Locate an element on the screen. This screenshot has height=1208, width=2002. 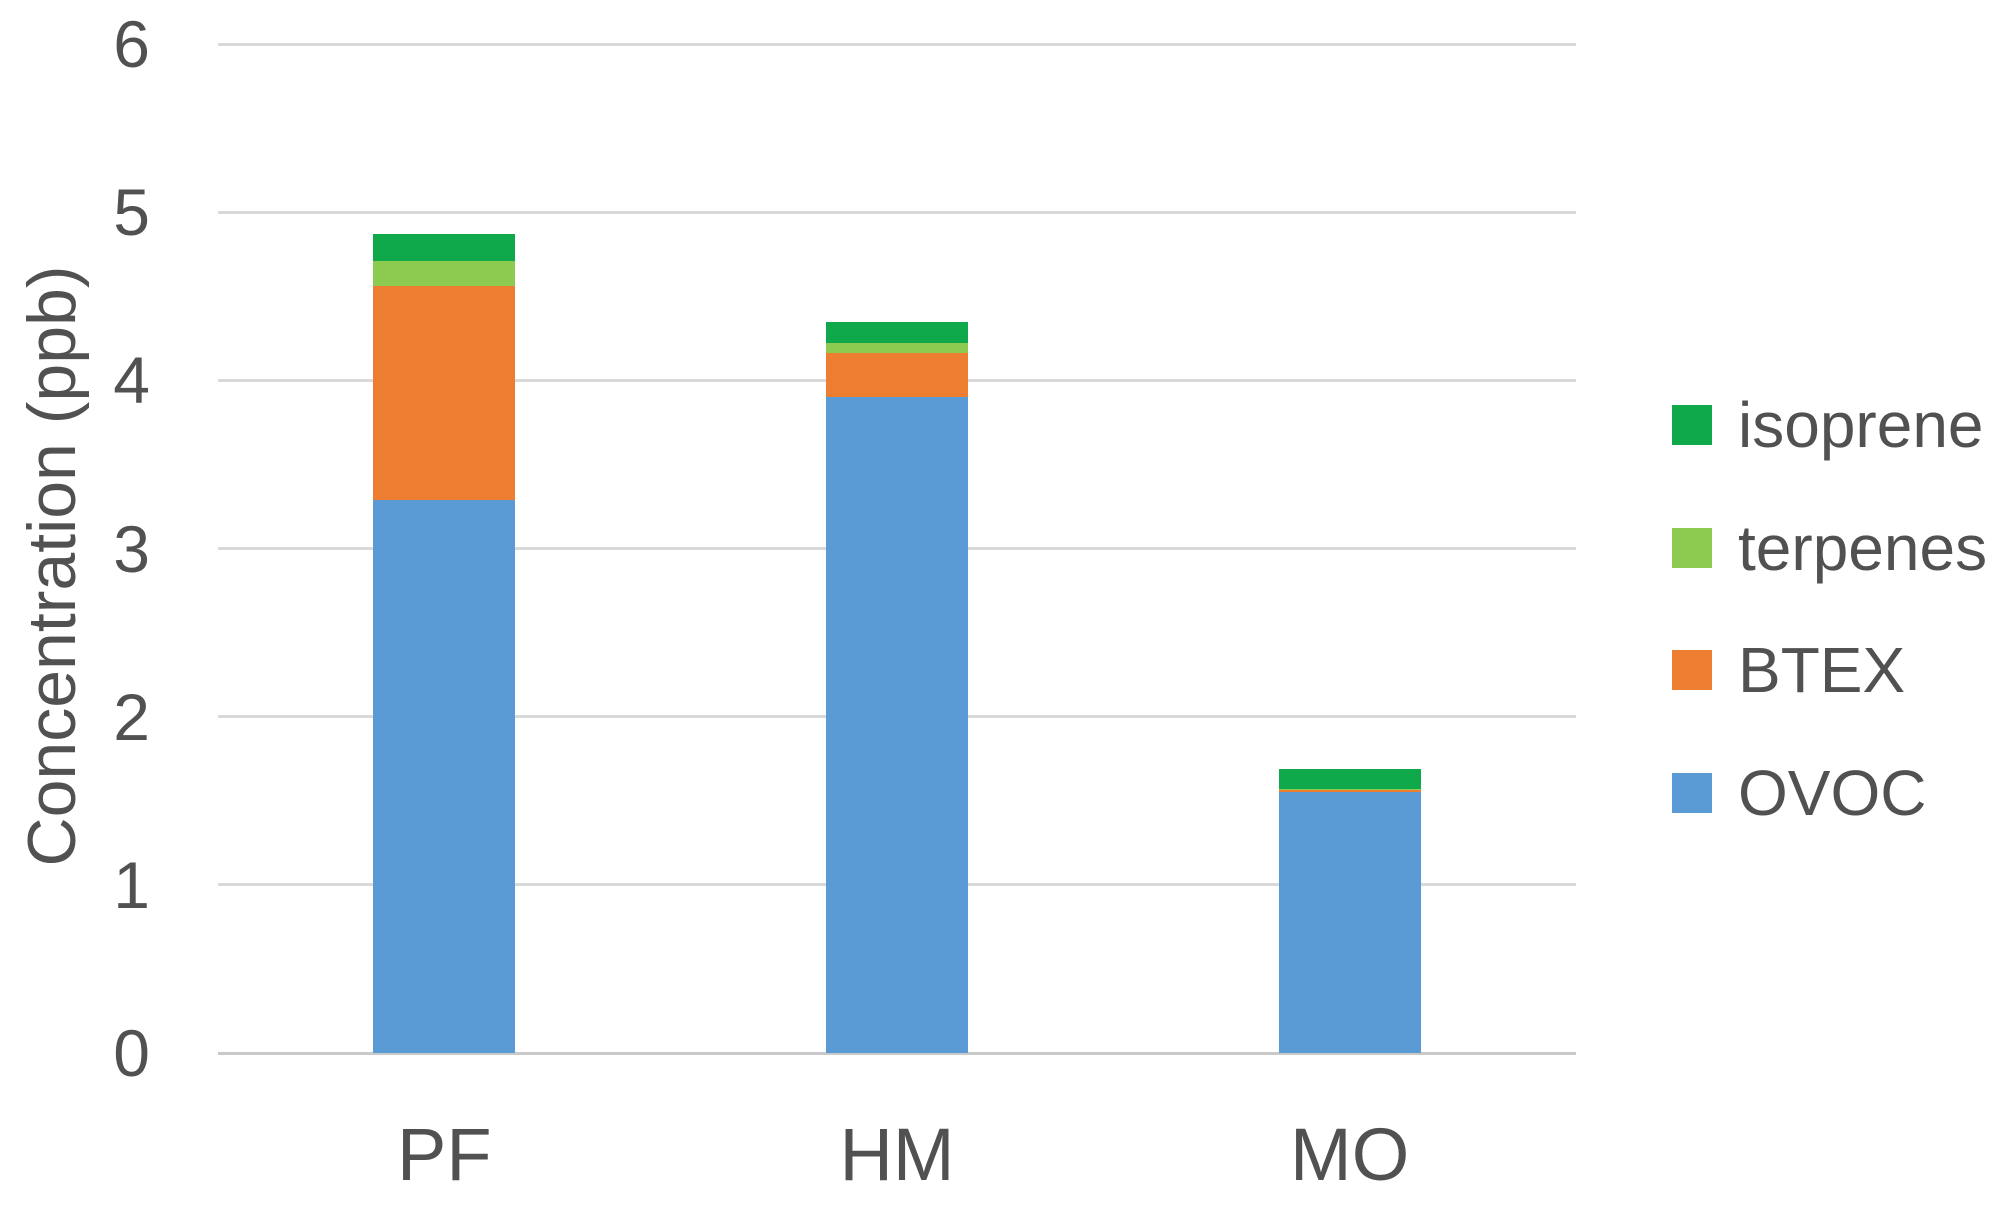
legend-swatch-BTEX is located at coordinates (1692, 670).